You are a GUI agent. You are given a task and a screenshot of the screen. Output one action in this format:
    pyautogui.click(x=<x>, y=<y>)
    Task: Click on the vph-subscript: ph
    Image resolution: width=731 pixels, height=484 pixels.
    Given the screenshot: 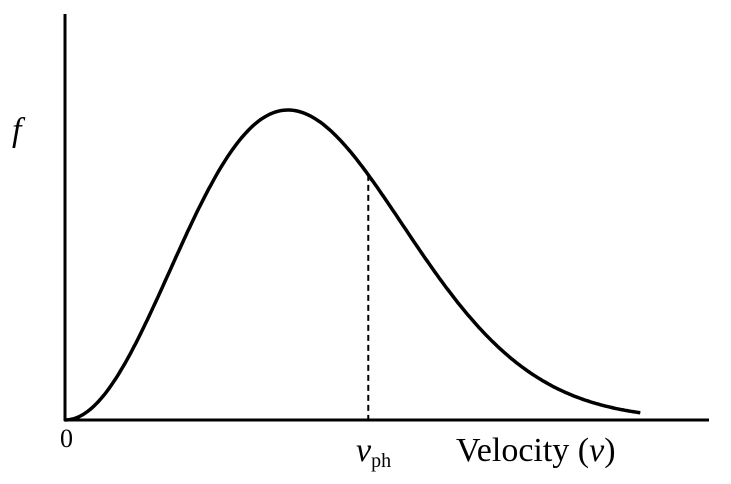 What is the action you would take?
    pyautogui.click(x=381, y=461)
    